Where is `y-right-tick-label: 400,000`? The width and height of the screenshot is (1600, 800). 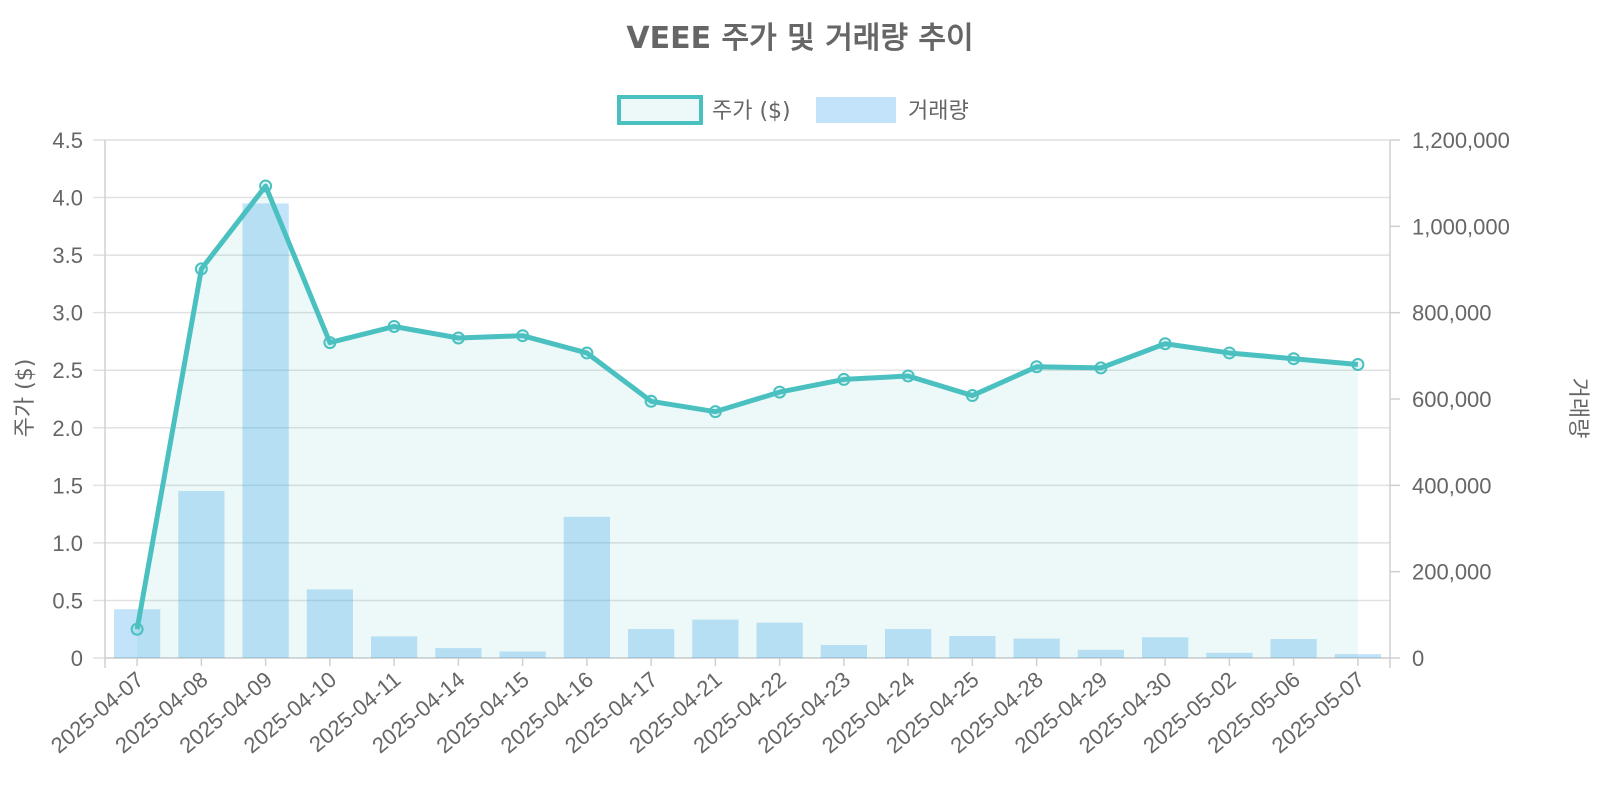 y-right-tick-label: 400,000 is located at coordinates (1452, 485).